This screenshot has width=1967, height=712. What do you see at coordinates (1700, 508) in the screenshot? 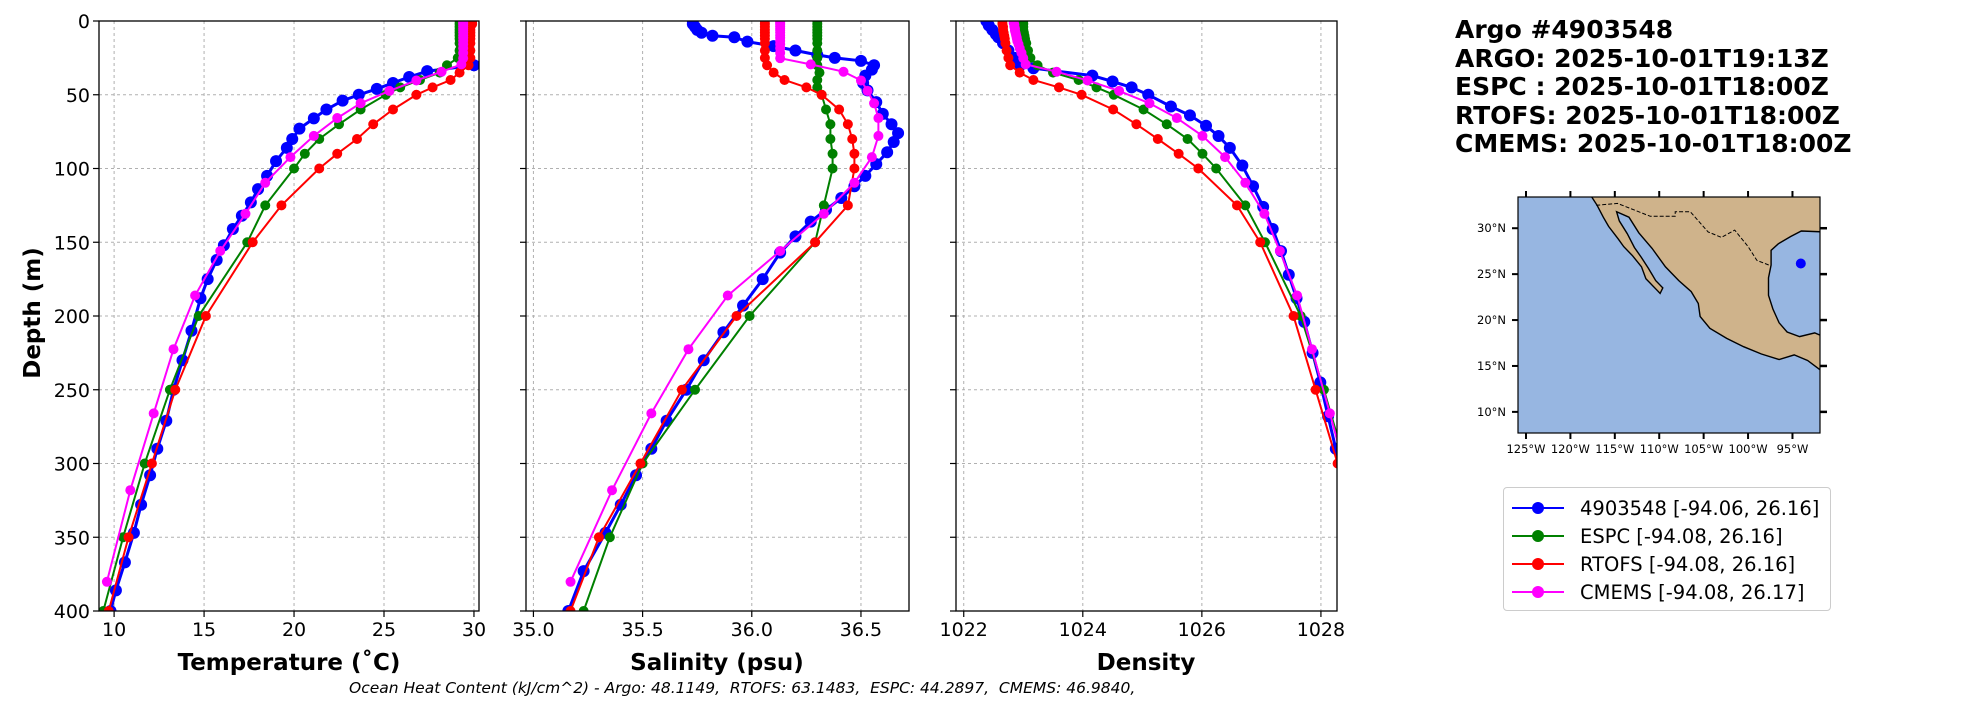
I see `legend-label: 4903548 [-94.06, 26.16]` at bounding box center [1700, 508].